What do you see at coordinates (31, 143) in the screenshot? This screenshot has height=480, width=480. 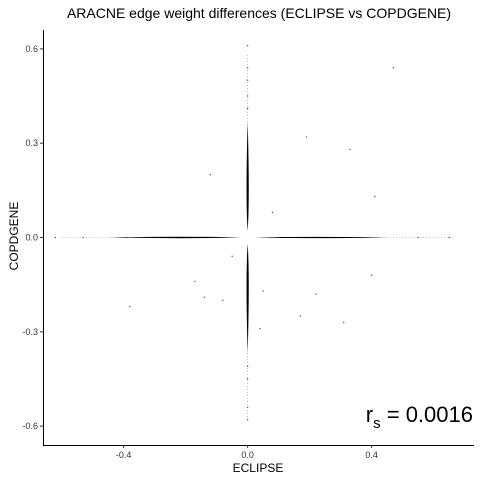 I see `y-tick-label: 0.3` at bounding box center [31, 143].